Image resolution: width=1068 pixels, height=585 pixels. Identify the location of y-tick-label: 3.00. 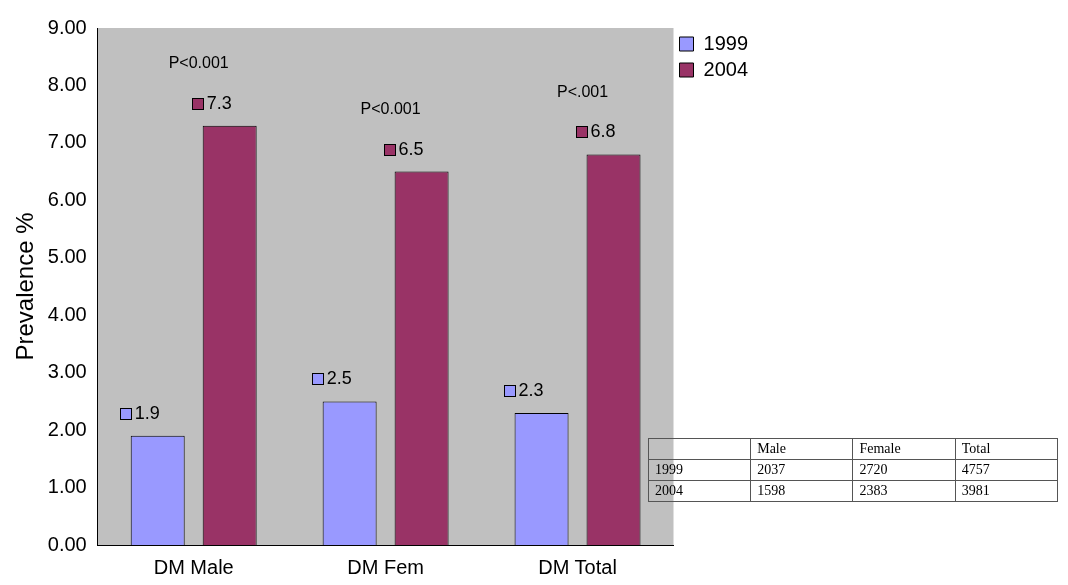
(67, 371).